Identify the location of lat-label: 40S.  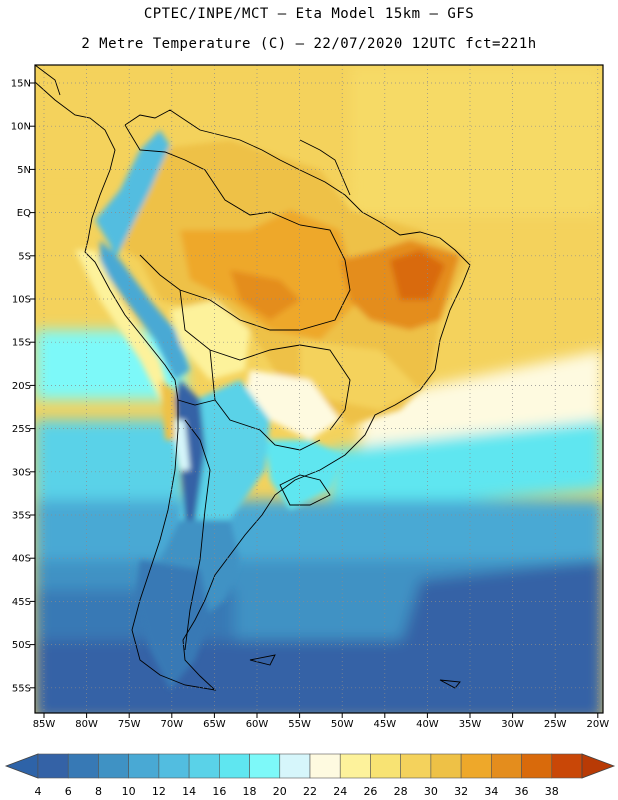
(21, 559).